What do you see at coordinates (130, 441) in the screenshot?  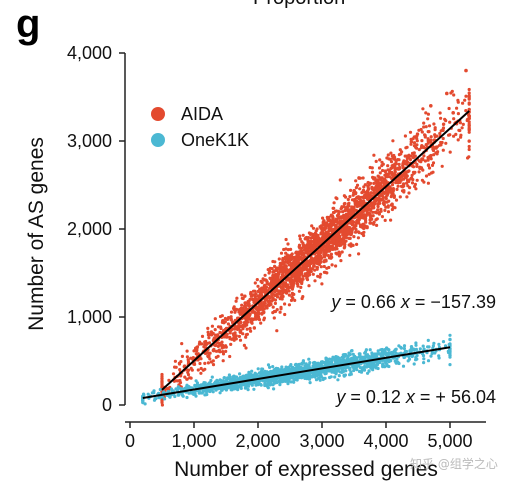 I see `x-tick-label: 0` at bounding box center [130, 441].